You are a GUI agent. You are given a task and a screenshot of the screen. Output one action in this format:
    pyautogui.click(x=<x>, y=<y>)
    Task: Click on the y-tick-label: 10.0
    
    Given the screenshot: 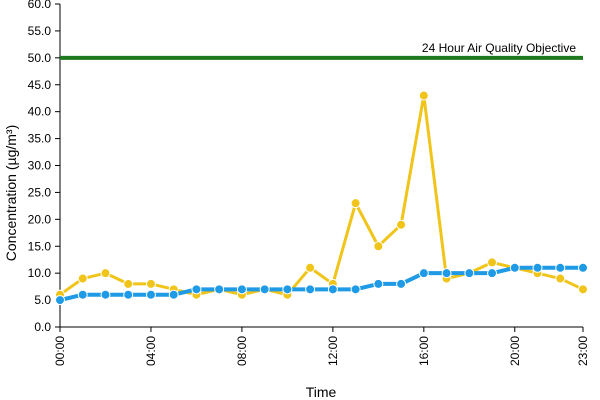 What is the action you would take?
    pyautogui.click(x=40, y=273)
    